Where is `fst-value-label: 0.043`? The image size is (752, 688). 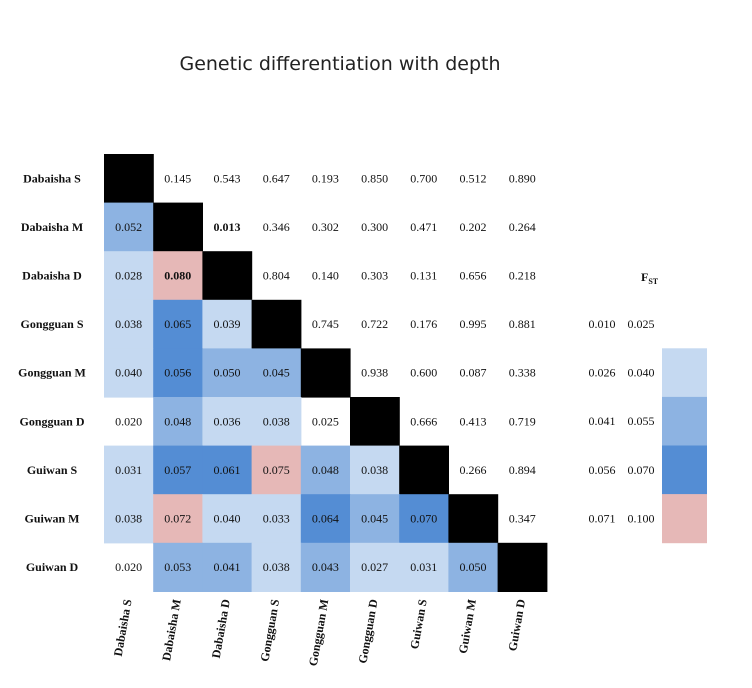
fst-value-label: 0.043 is located at coordinates (325, 567).